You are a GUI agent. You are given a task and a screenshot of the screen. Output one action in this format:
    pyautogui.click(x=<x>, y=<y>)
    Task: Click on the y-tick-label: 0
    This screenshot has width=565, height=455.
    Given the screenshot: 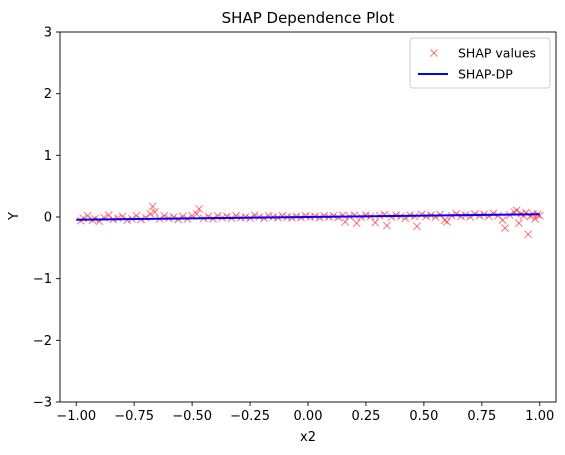 What is the action you would take?
    pyautogui.click(x=48, y=218)
    